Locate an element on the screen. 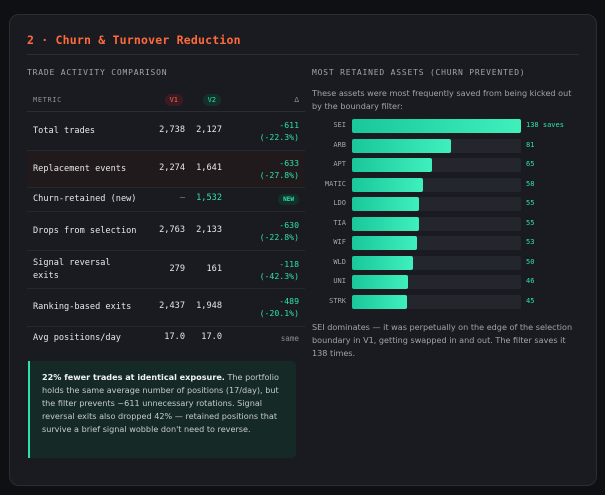 This screenshot has height=495, width=605. bar-row: STRK 45 is located at coordinates (452, 301).